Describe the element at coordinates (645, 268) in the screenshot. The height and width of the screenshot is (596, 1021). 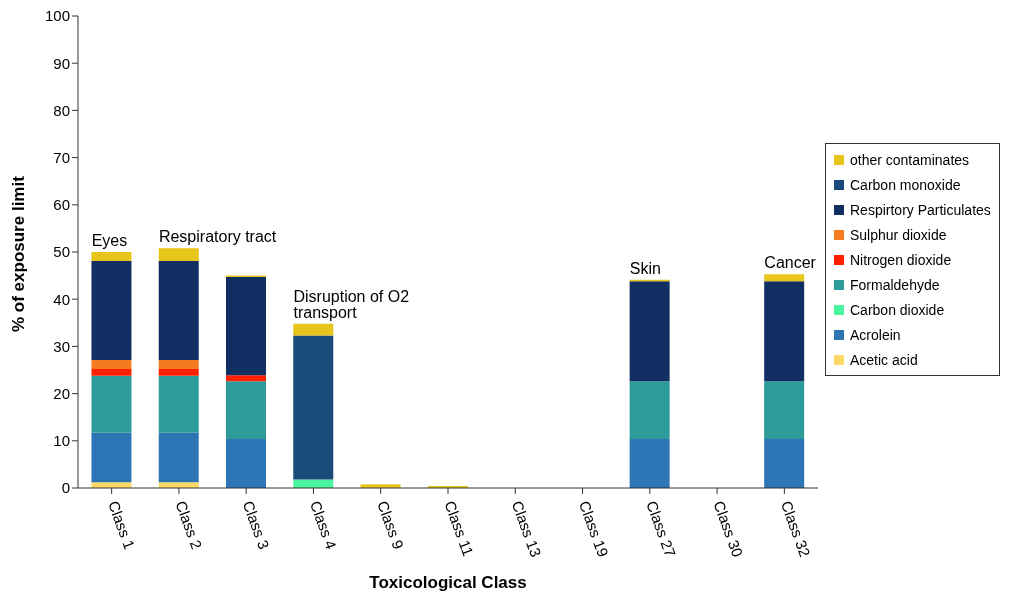
I see `annotation: Skin` at that location.